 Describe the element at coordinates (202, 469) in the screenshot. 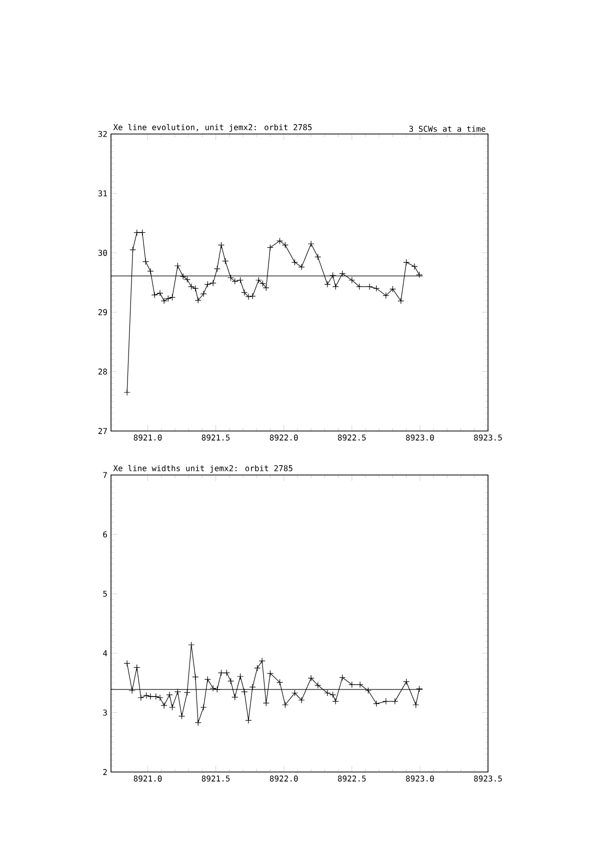

I see `chart-title: Xe line widths unit jemx2: orbit 2785` at that location.